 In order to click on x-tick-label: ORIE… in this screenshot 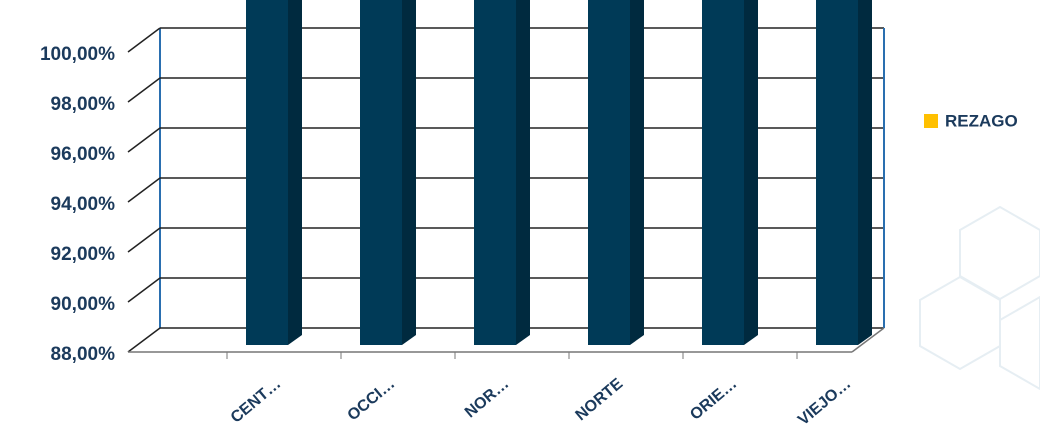, I will do `click(713, 399)`.